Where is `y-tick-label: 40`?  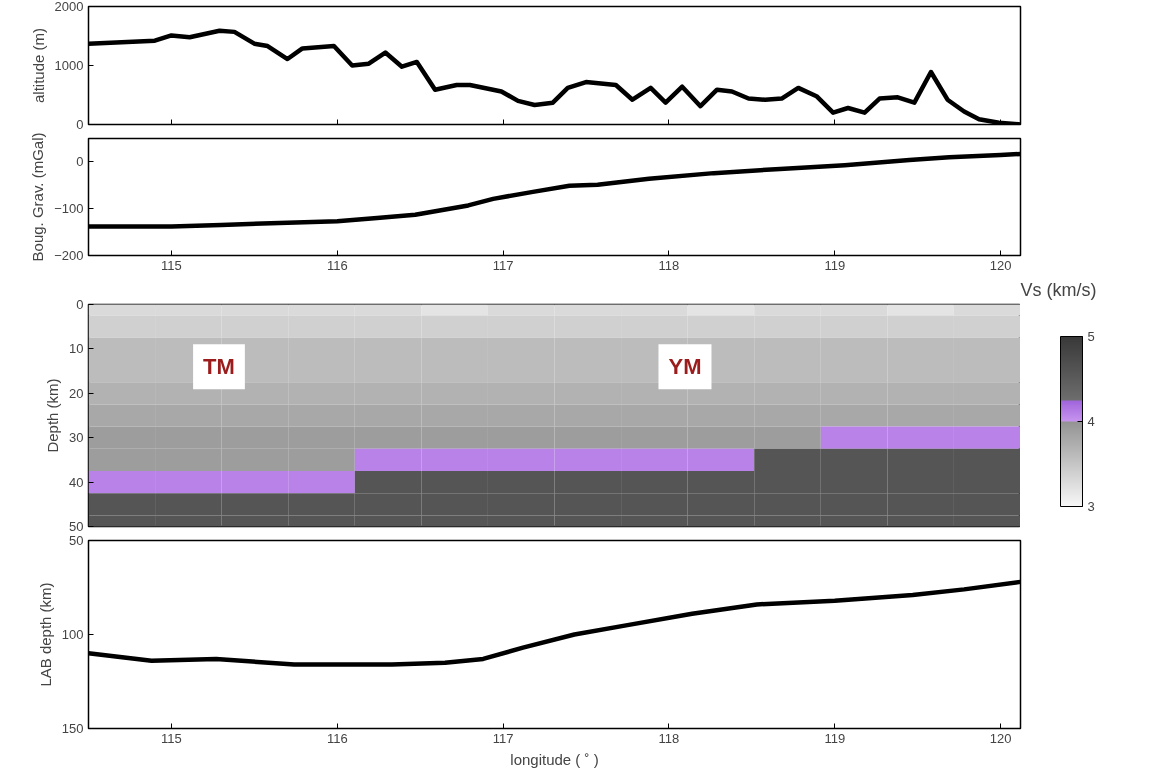
y-tick-label: 40 is located at coordinates (76, 482).